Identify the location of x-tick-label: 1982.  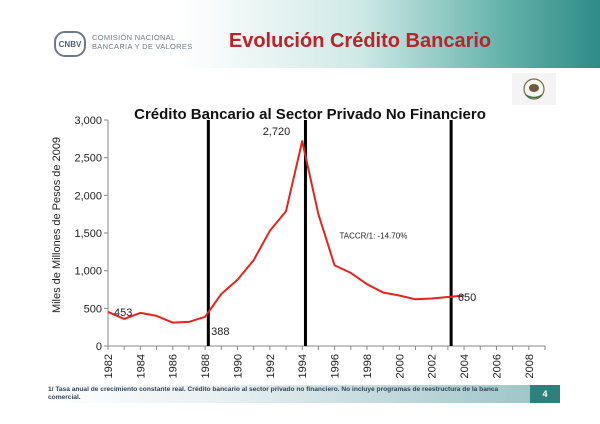
(109, 366).